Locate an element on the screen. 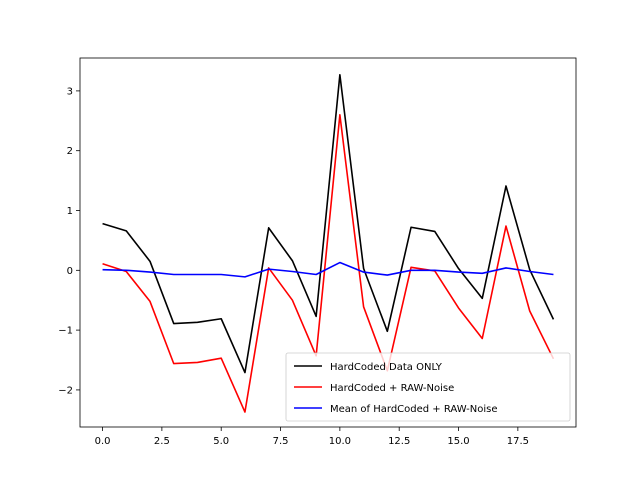 Image resolution: width=640 pixels, height=480 pixels. x-tick-label: 12.5 is located at coordinates (399, 441).